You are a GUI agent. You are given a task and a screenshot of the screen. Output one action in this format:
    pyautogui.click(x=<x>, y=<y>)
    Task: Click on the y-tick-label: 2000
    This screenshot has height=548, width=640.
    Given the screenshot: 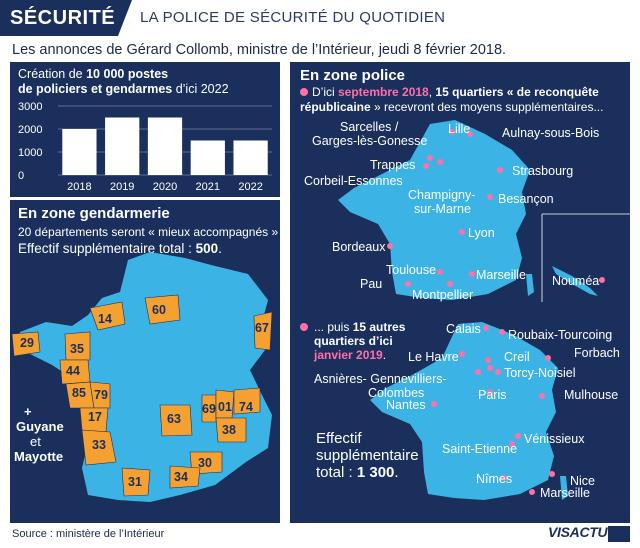 What is the action you would take?
    pyautogui.click(x=30, y=130)
    